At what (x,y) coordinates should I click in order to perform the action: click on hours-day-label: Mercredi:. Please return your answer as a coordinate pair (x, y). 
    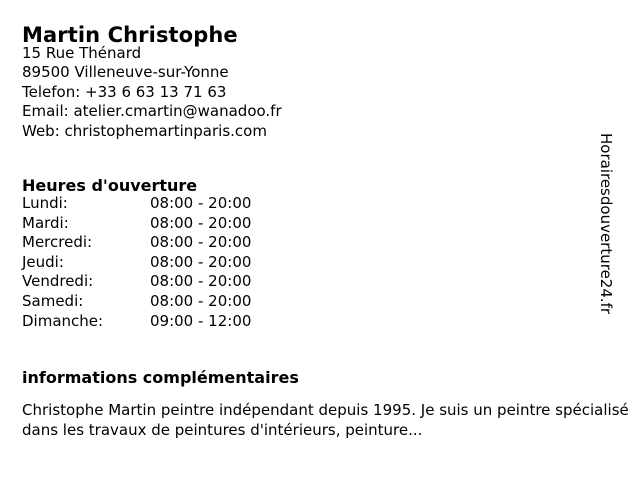
    Looking at the image, I should click on (57, 242).